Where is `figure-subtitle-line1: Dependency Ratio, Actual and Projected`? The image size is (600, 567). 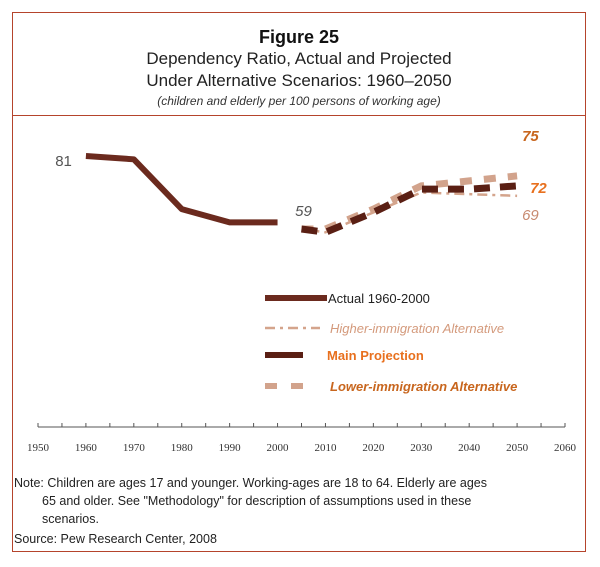
figure-subtitle-line1: Dependency Ratio, Actual and Projected is located at coordinates (299, 58).